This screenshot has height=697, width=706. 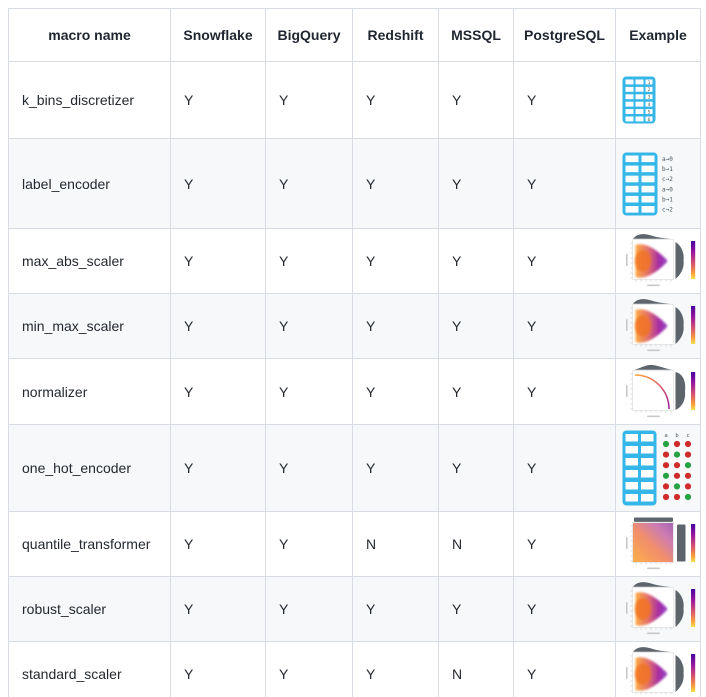 I want to click on svg-text: 4, so click(x=649, y=105).